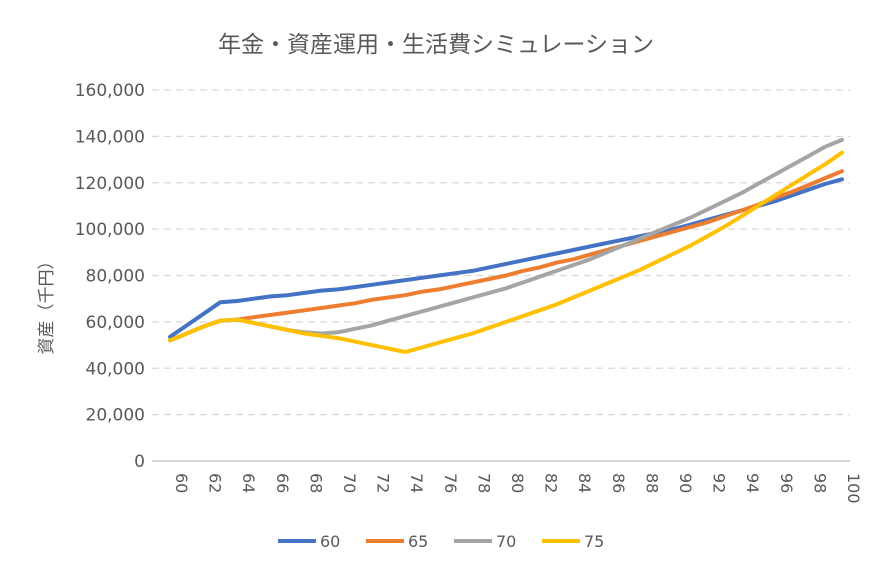 The image size is (873, 571). I want to click on x-tick-label: 96, so click(786, 483).